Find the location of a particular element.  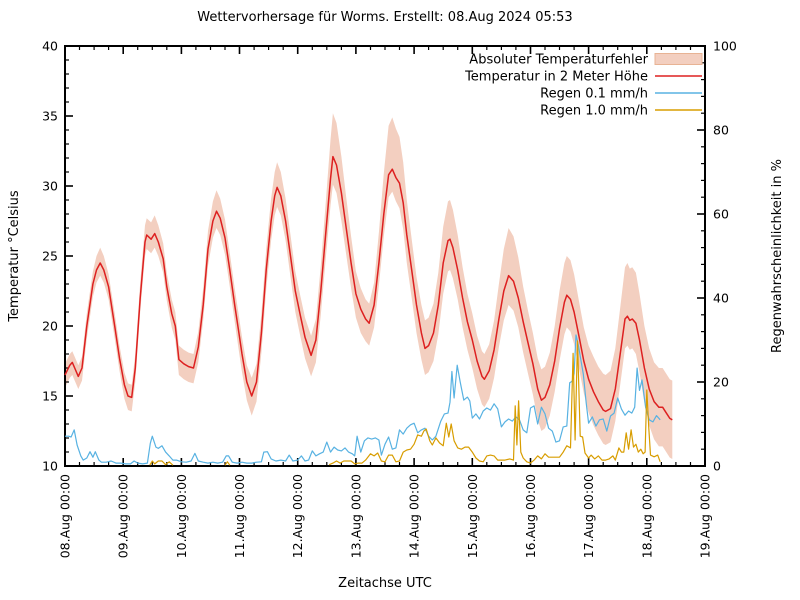

y-right-axis-title: Regenwahrscheinlichkeit in % is located at coordinates (777, 256).